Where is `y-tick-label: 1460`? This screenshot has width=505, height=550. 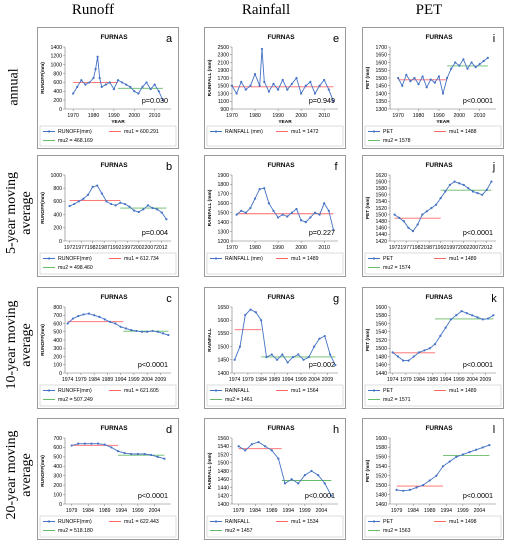
y-tick-label: 1460 is located at coordinates (381, 366).